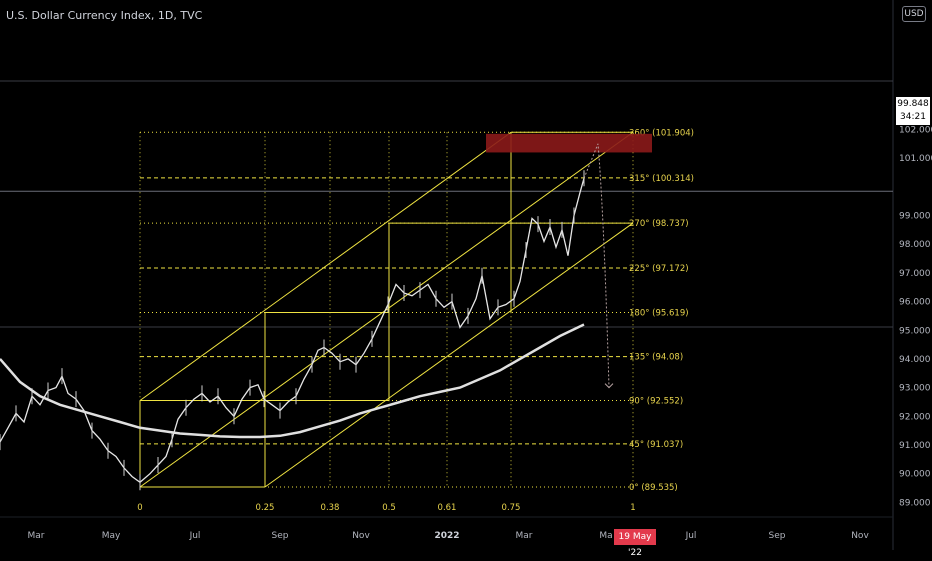 This screenshot has width=932, height=561. I want to click on y-tick-label: 94.000, so click(915, 360).